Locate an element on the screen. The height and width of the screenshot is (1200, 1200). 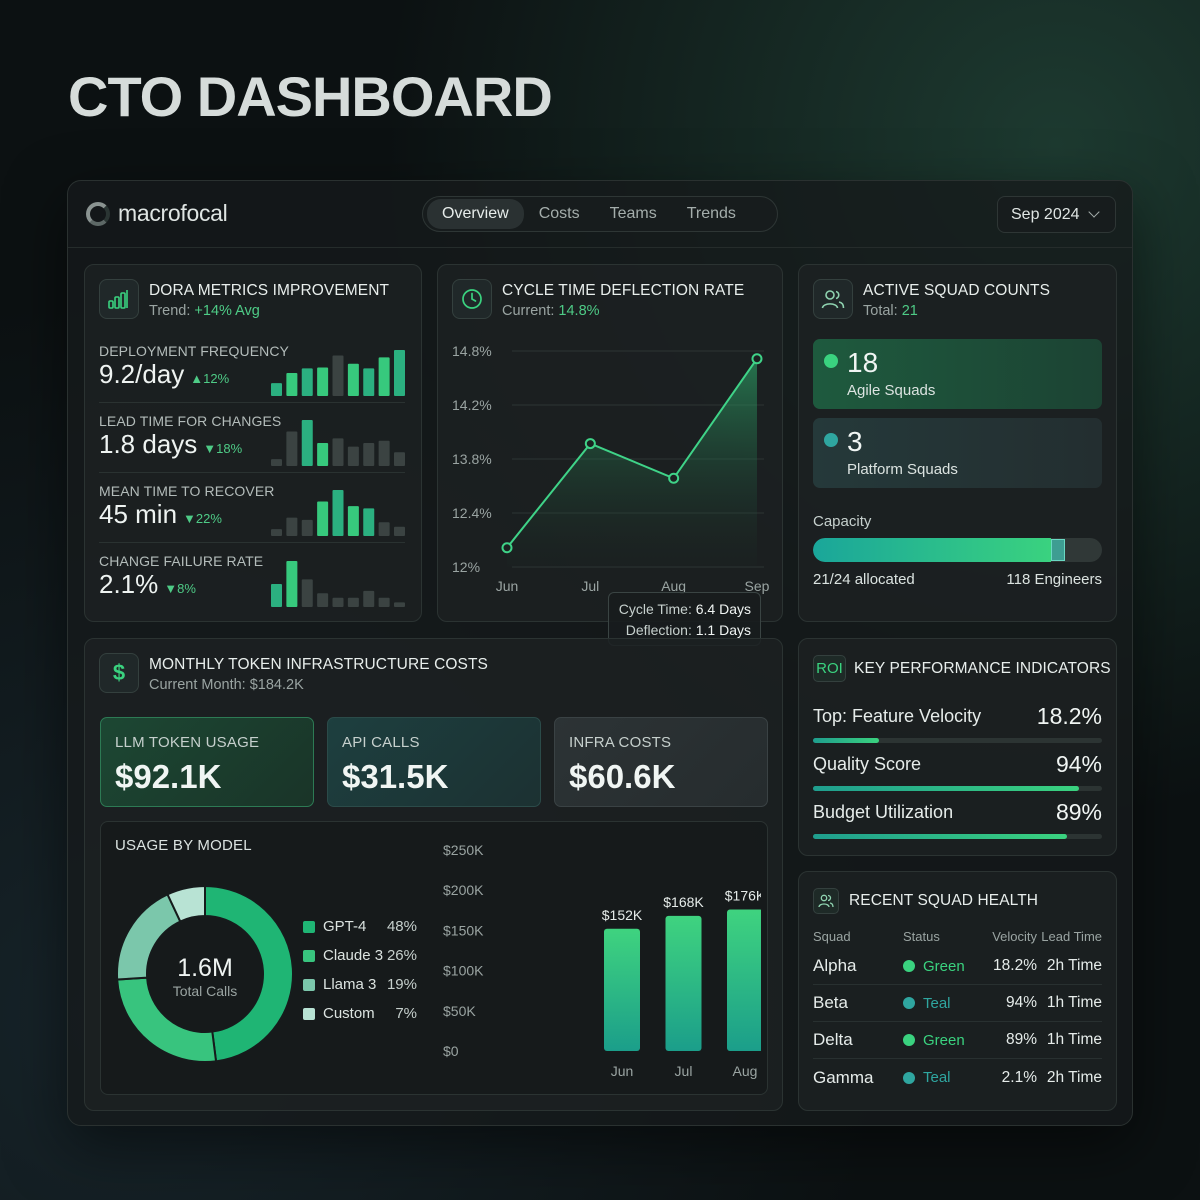
dora-metric-row: DEPLOYMENT FREQUENCY 9.2/day ▲12% is located at coordinates (252, 373).